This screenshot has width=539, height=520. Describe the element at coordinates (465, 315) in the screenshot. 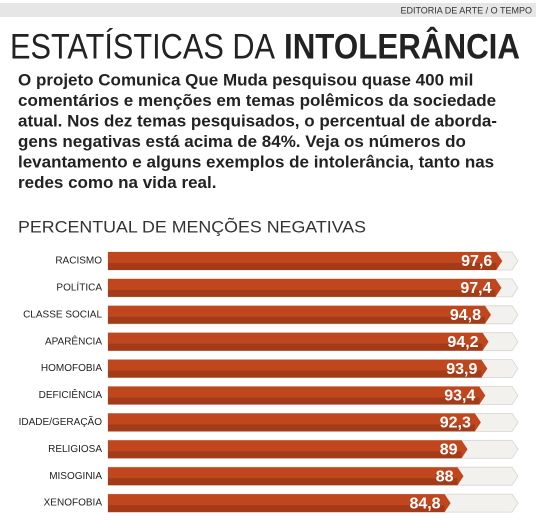

I see `value-label: 94,8` at that location.